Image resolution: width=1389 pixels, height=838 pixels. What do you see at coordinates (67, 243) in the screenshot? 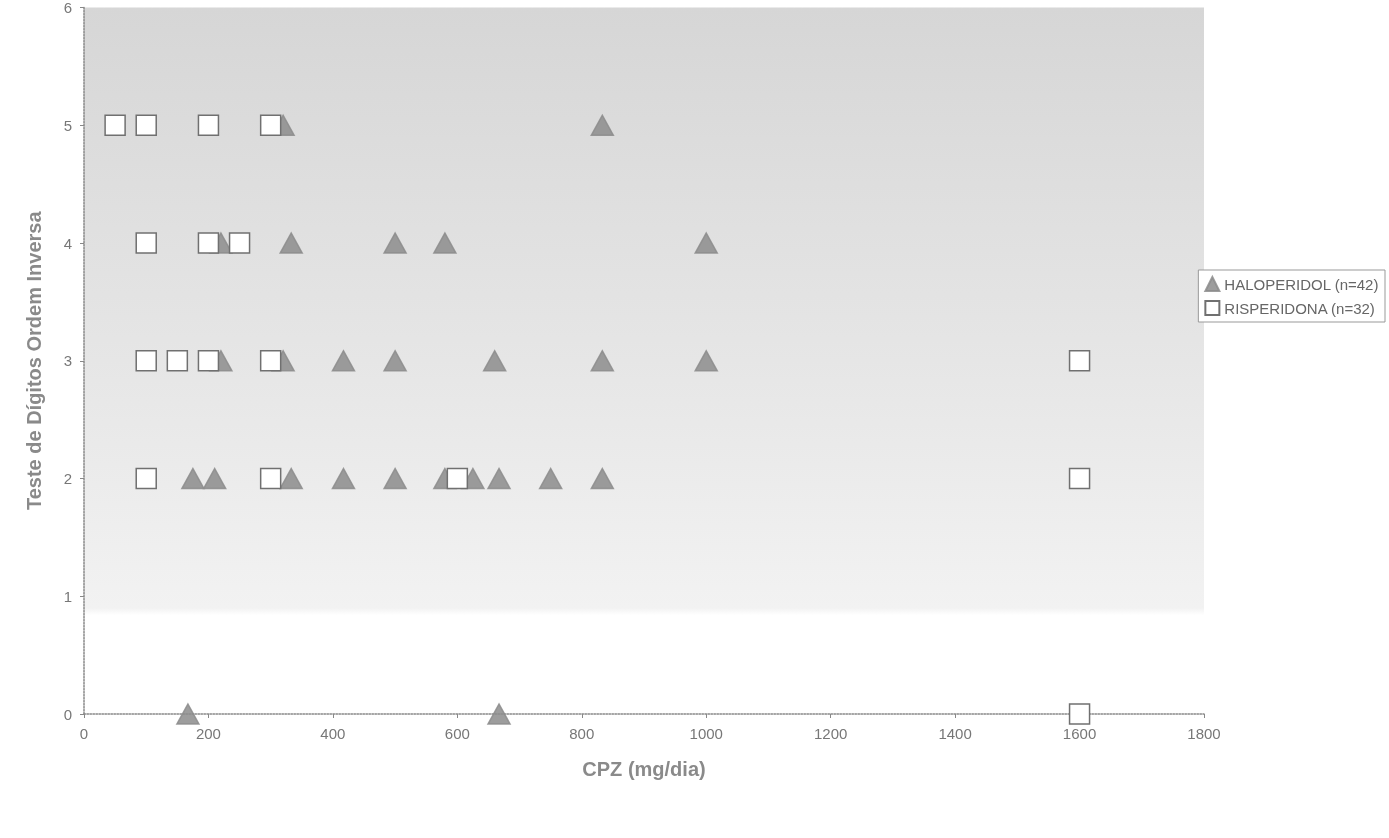
I see `y-tick-label: 4` at bounding box center [67, 243].